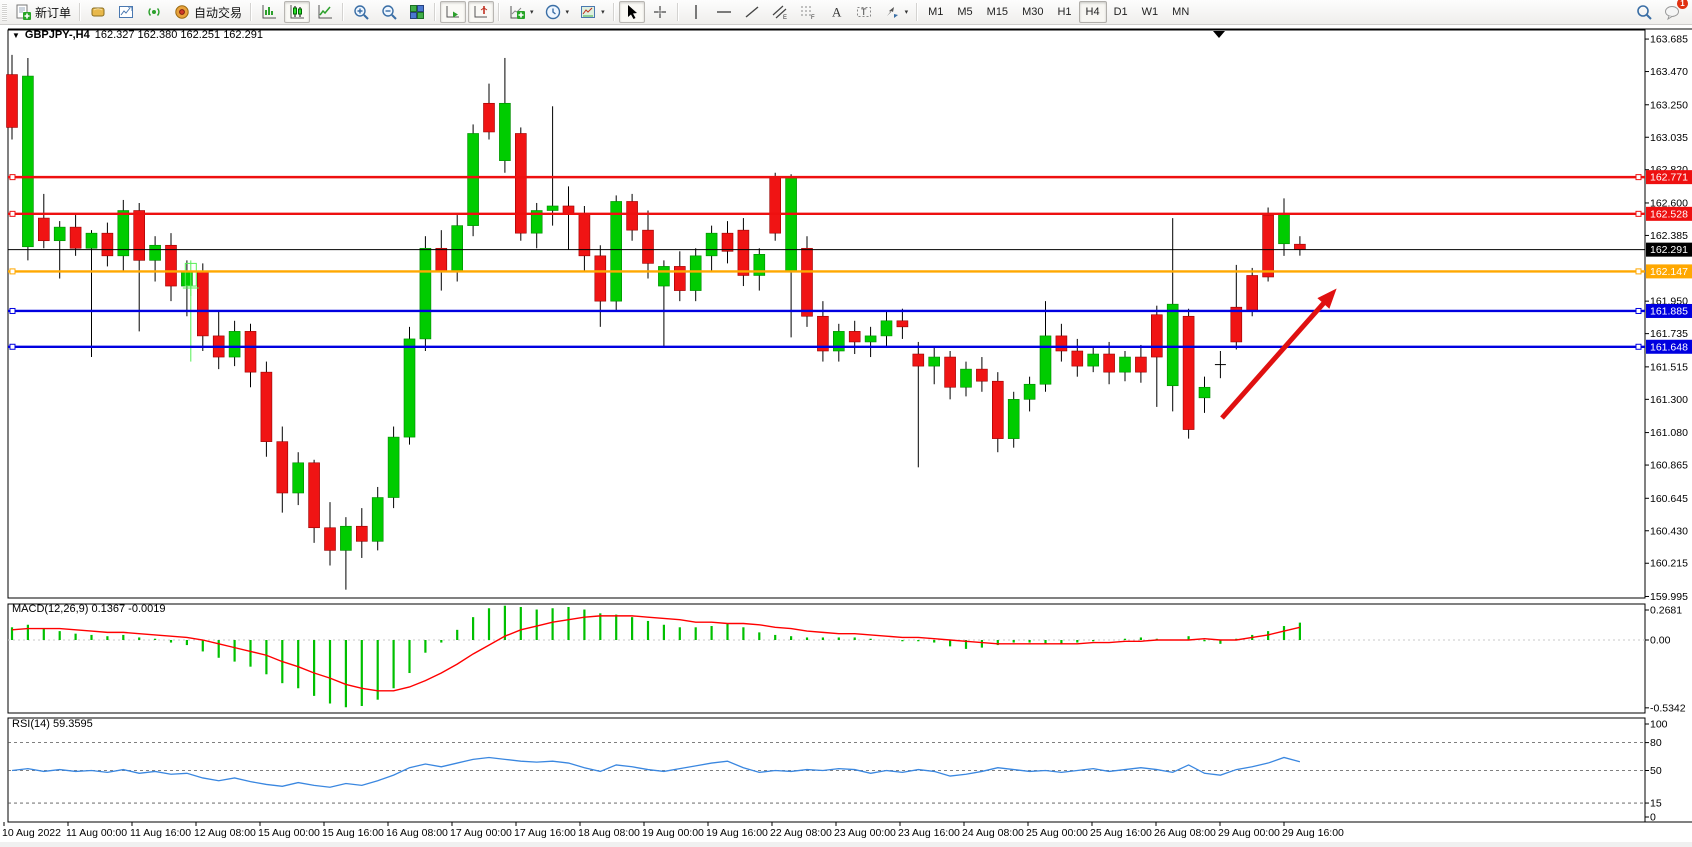  What do you see at coordinates (1033, 12) in the screenshot?
I see `timeframe-m30-button: M30` at bounding box center [1033, 12].